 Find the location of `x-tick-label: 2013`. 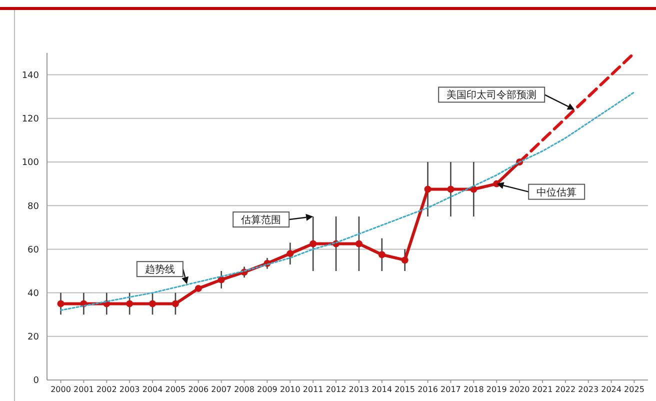

x-tick-label: 2013 is located at coordinates (359, 389).